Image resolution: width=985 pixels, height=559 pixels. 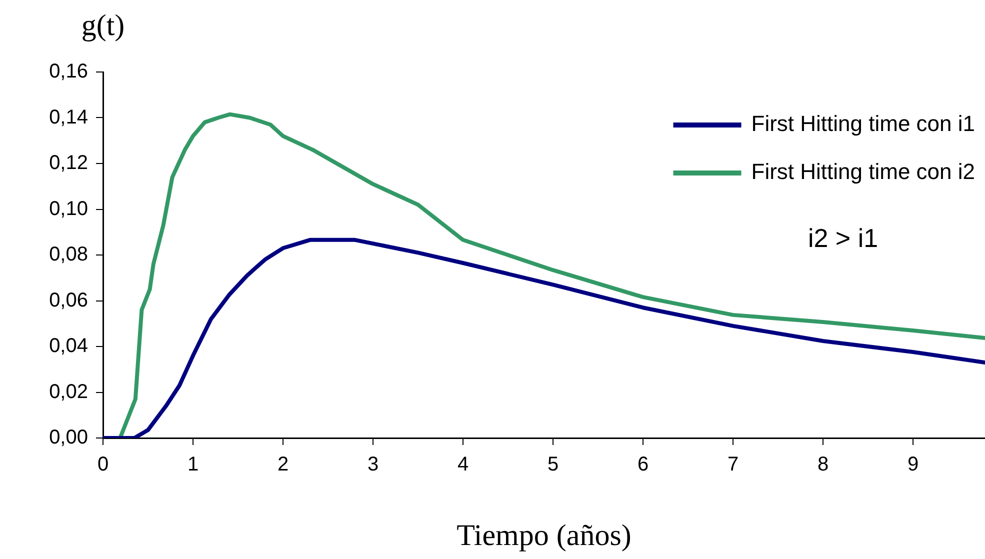 I want to click on y-tick-label: 0,10, so click(x=68, y=209).